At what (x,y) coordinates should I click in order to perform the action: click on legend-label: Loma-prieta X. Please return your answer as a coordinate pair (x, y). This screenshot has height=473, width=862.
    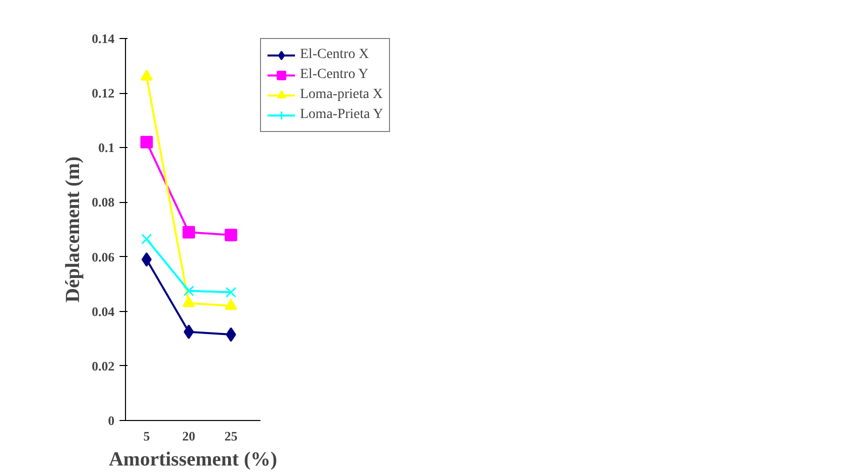
    Looking at the image, I should click on (341, 95).